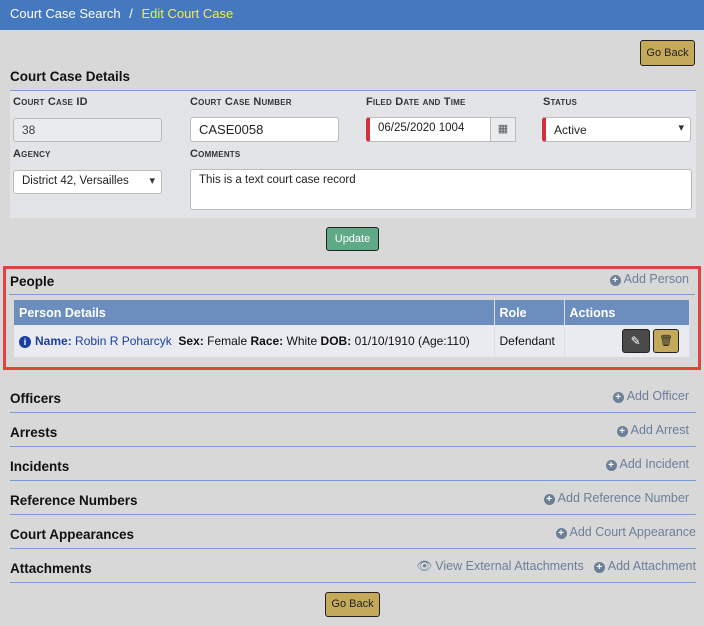 The width and height of the screenshot is (704, 626). Describe the element at coordinates (616, 129) in the screenshot. I see `status-select: Active ▾` at that location.